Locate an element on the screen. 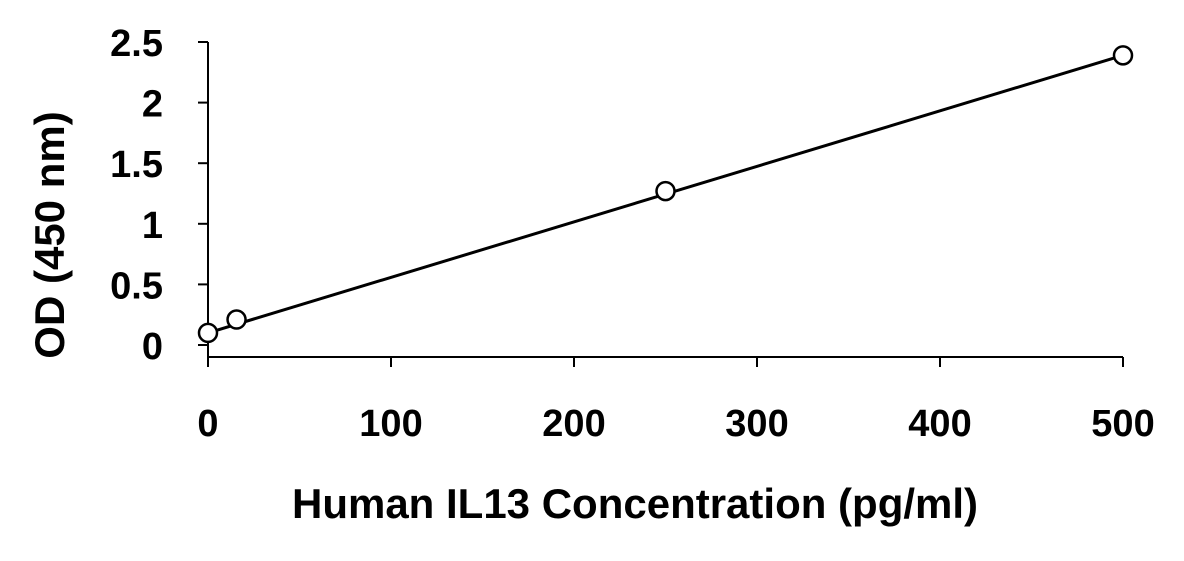  x-tick-label: 100 is located at coordinates (390, 424).